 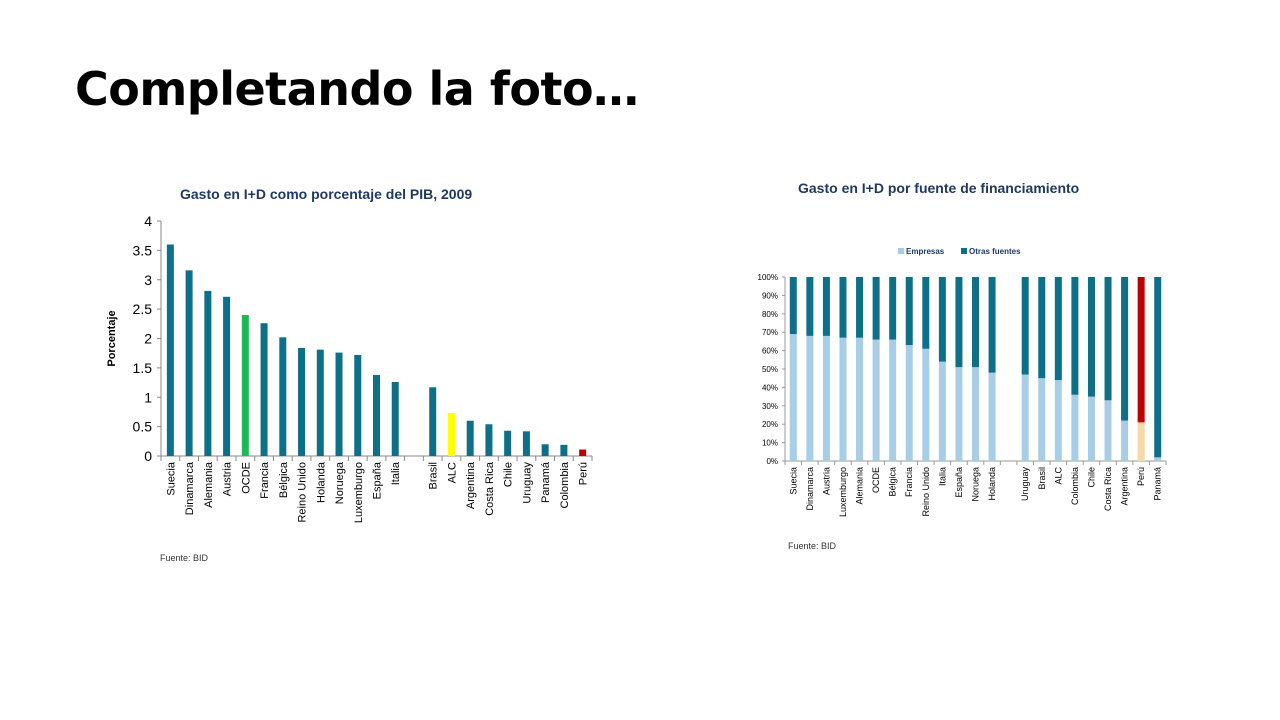 I want to click on chart1-y-tick-label: 0.5, so click(x=143, y=427).